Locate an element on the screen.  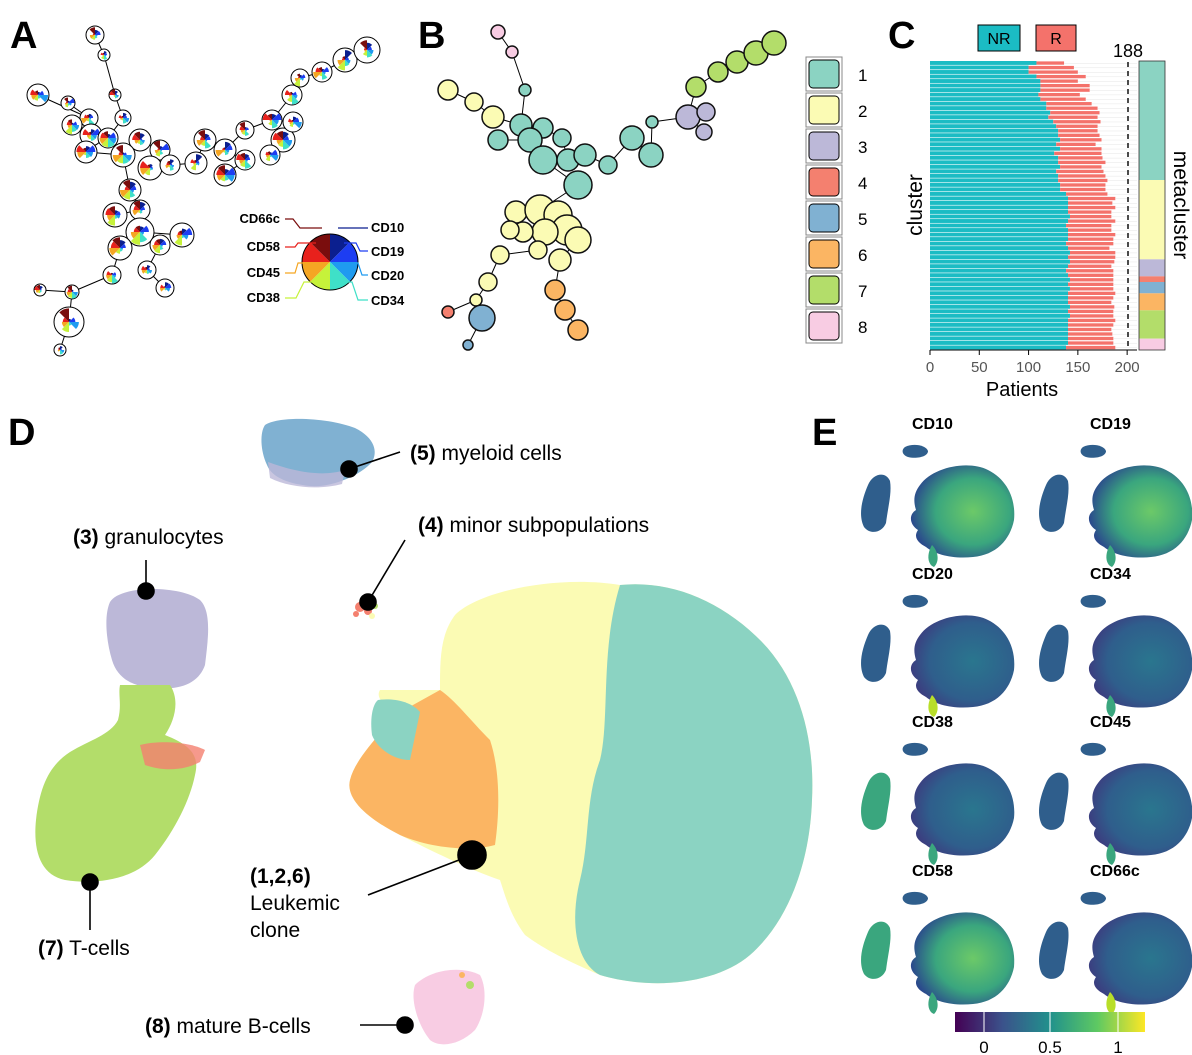
legend-label-3: 3 is located at coordinates (862, 147).